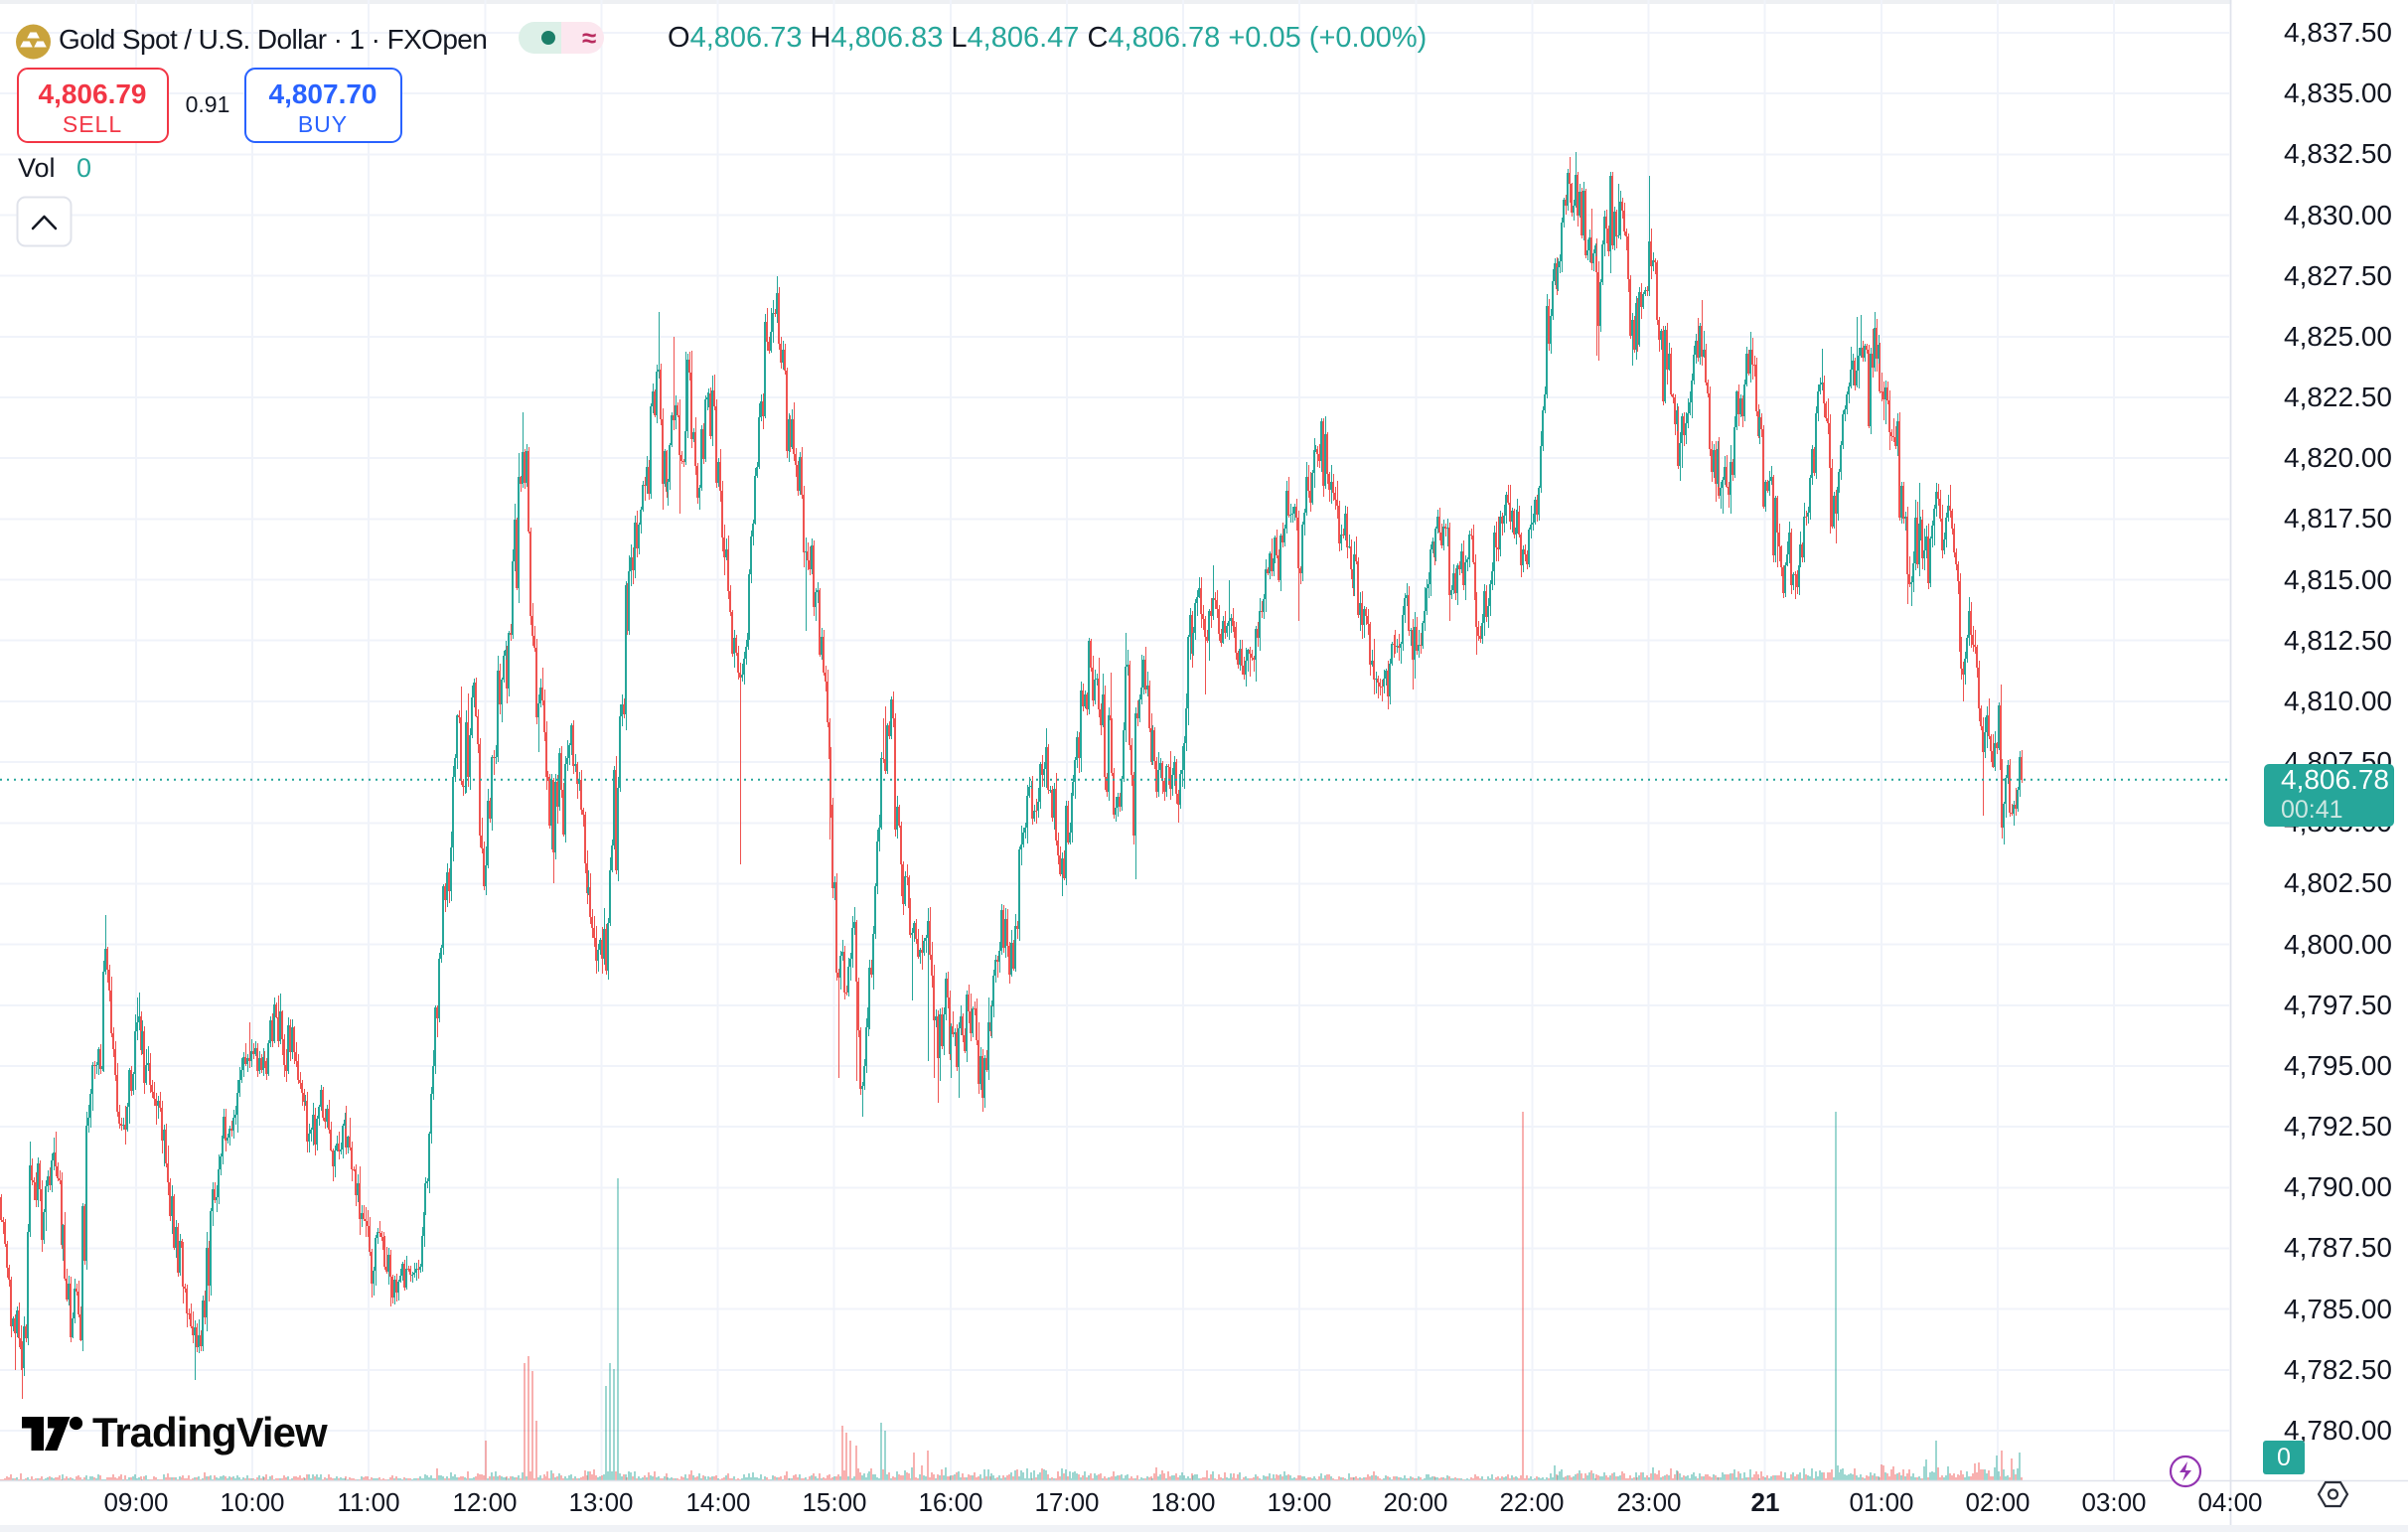 The width and height of the screenshot is (2408, 1532). Describe the element at coordinates (2338, 33) in the screenshot. I see `svg-text: 4,837.50` at that location.